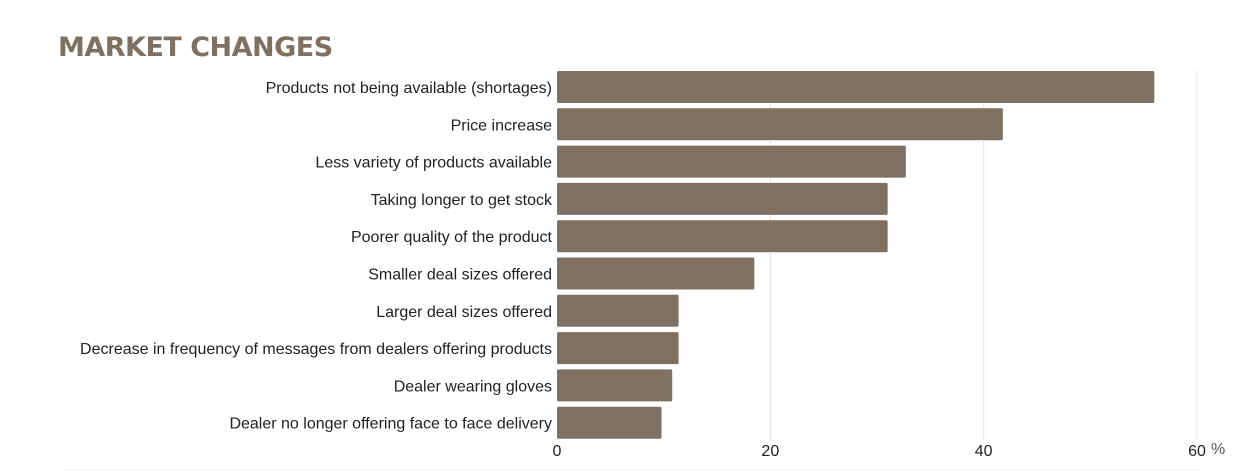 The image size is (1242, 472). Describe the element at coordinates (452, 237) in the screenshot. I see `category-label: Poorer quality of the product` at that location.